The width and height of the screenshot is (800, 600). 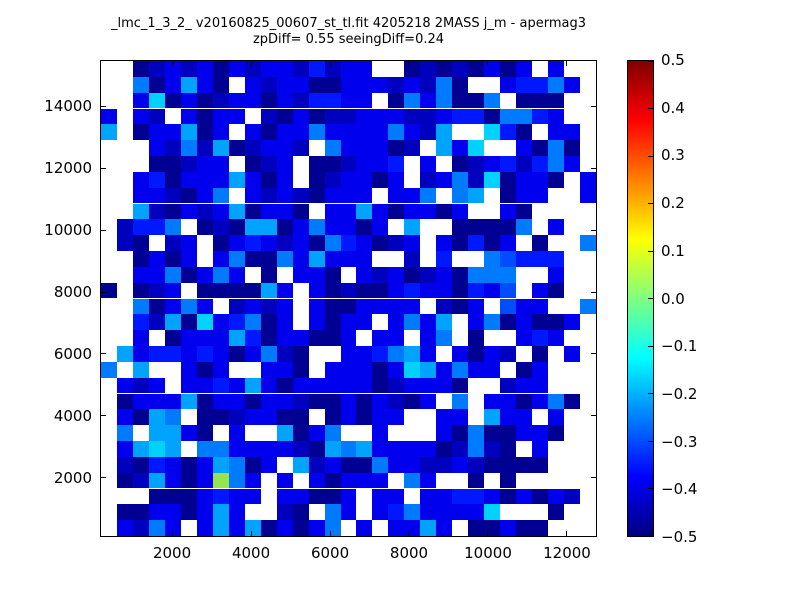 What do you see at coordinates (673, 155) in the screenshot?
I see `colorbar-tick-label: 0.3` at bounding box center [673, 155].